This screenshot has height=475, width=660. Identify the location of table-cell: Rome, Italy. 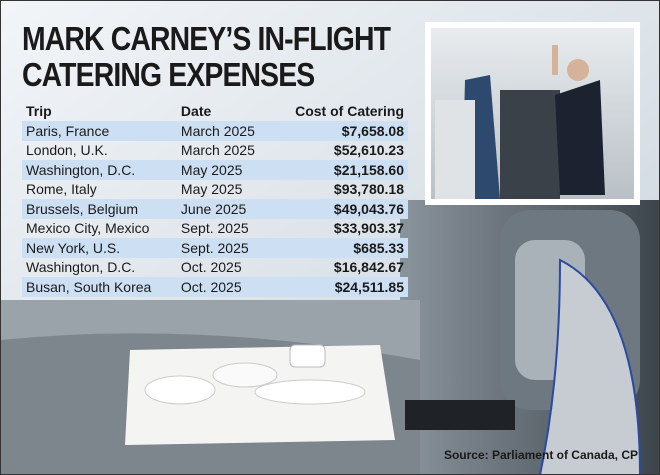
(61, 189).